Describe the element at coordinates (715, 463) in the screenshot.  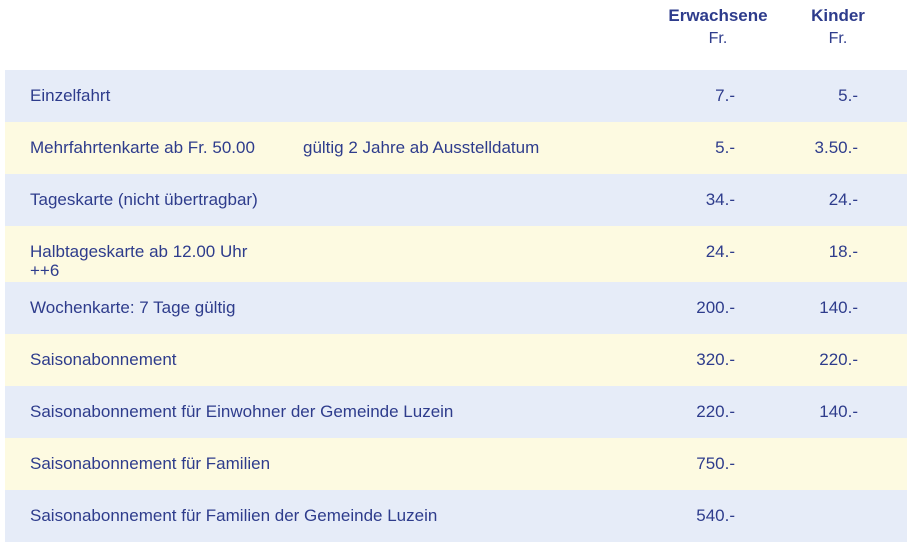
I see `price-adults: 750.-` at that location.